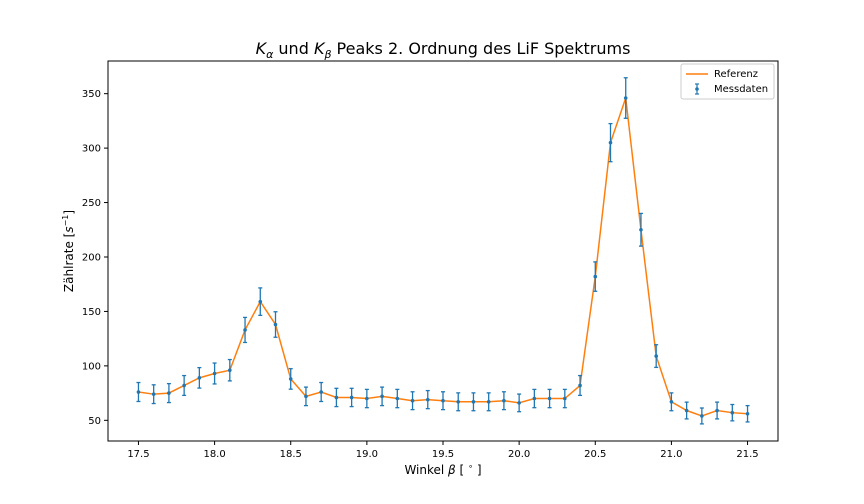 The image size is (864, 504). I want to click on x-tick-label: 21.0, so click(671, 454).